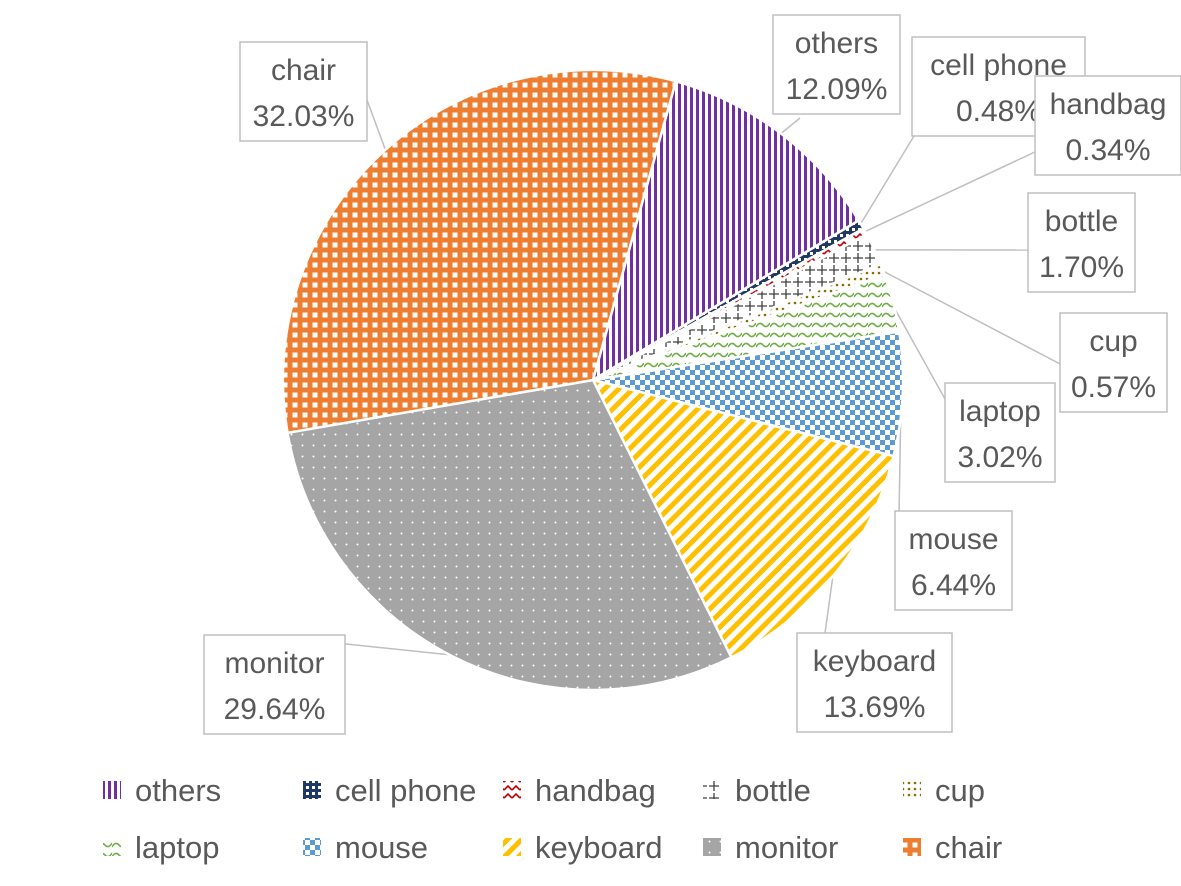 The width and height of the screenshot is (1181, 886). What do you see at coordinates (875, 707) in the screenshot?
I see `data-label-value-keyboard: 13.69%` at bounding box center [875, 707].